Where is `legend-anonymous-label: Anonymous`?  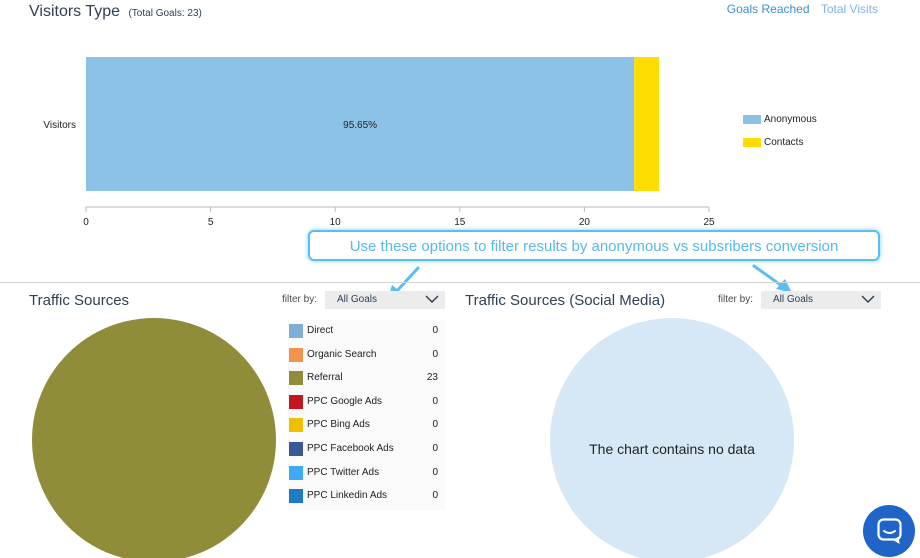
legend-anonymous-label: Anonymous is located at coordinates (790, 119).